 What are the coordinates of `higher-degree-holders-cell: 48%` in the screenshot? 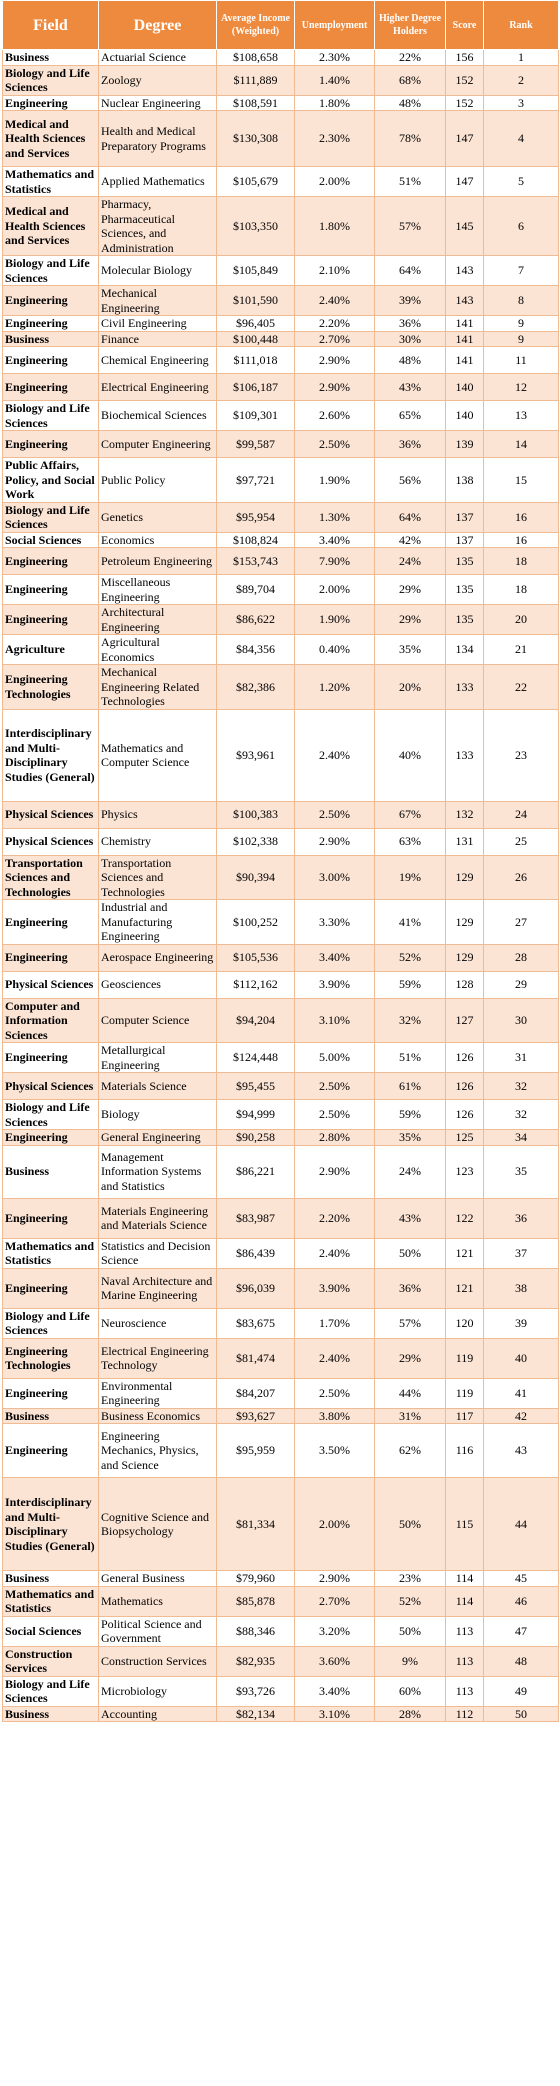 It's located at (410, 360).